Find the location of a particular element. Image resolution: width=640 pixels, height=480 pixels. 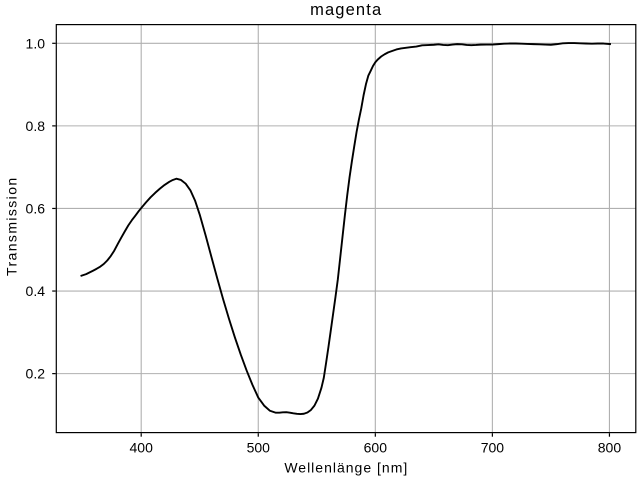

svg-text: 400 is located at coordinates (142, 448).